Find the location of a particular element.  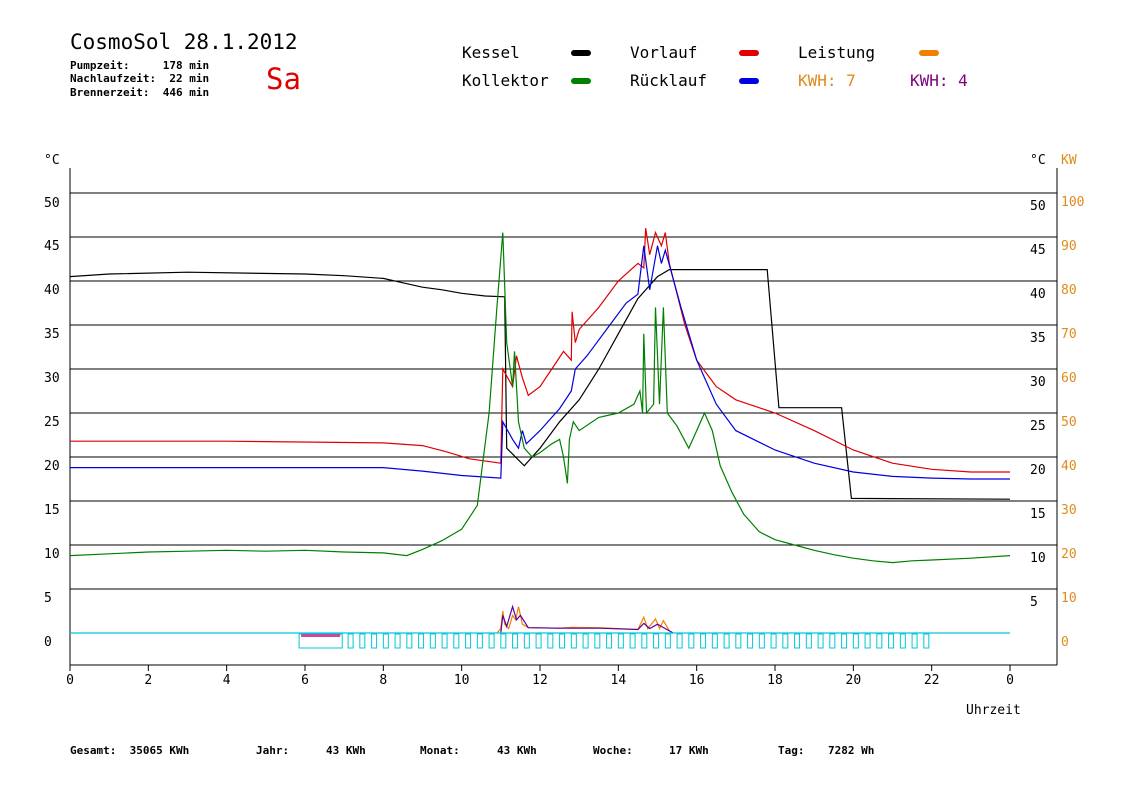

y-tick-left-0: 0 is located at coordinates (48, 642).